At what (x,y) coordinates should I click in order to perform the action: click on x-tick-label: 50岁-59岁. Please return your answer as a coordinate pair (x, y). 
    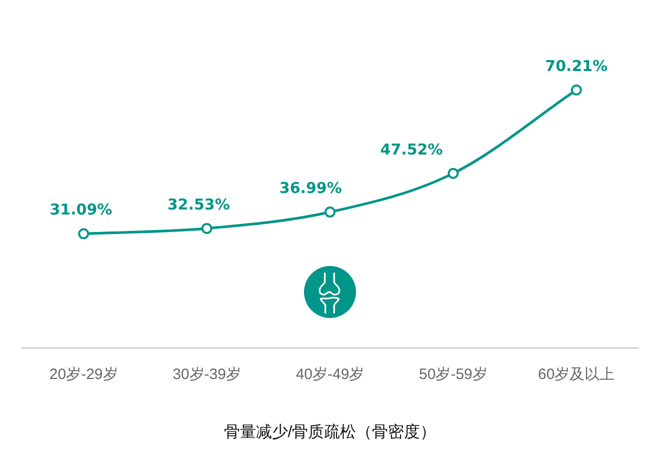
    Looking at the image, I should click on (453, 375).